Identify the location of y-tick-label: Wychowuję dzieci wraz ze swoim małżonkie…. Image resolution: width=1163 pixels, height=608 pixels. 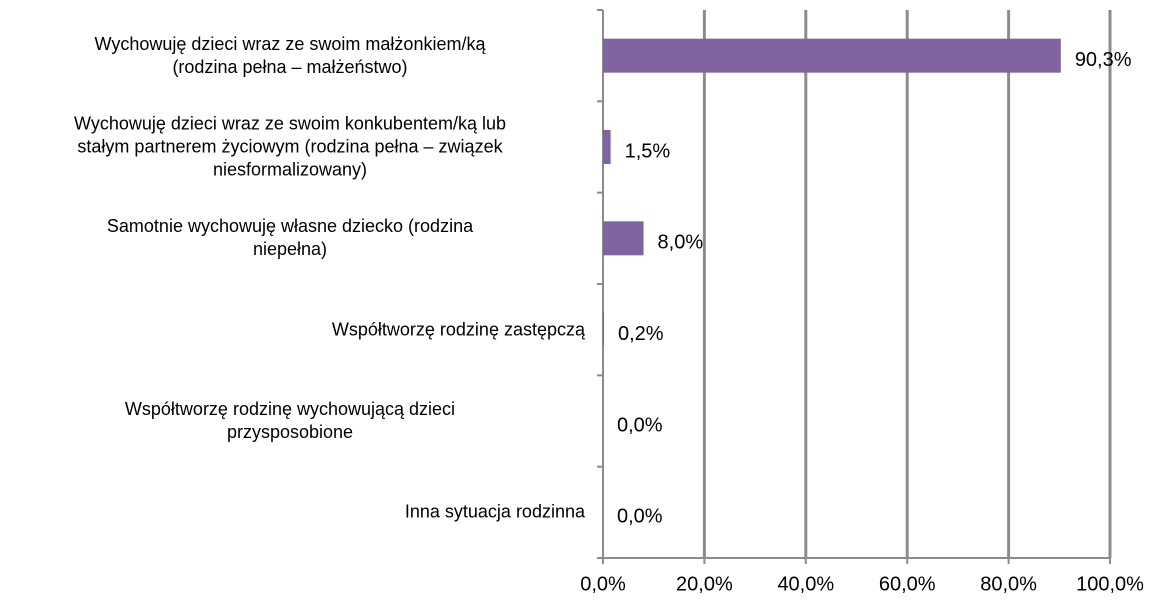
(290, 55).